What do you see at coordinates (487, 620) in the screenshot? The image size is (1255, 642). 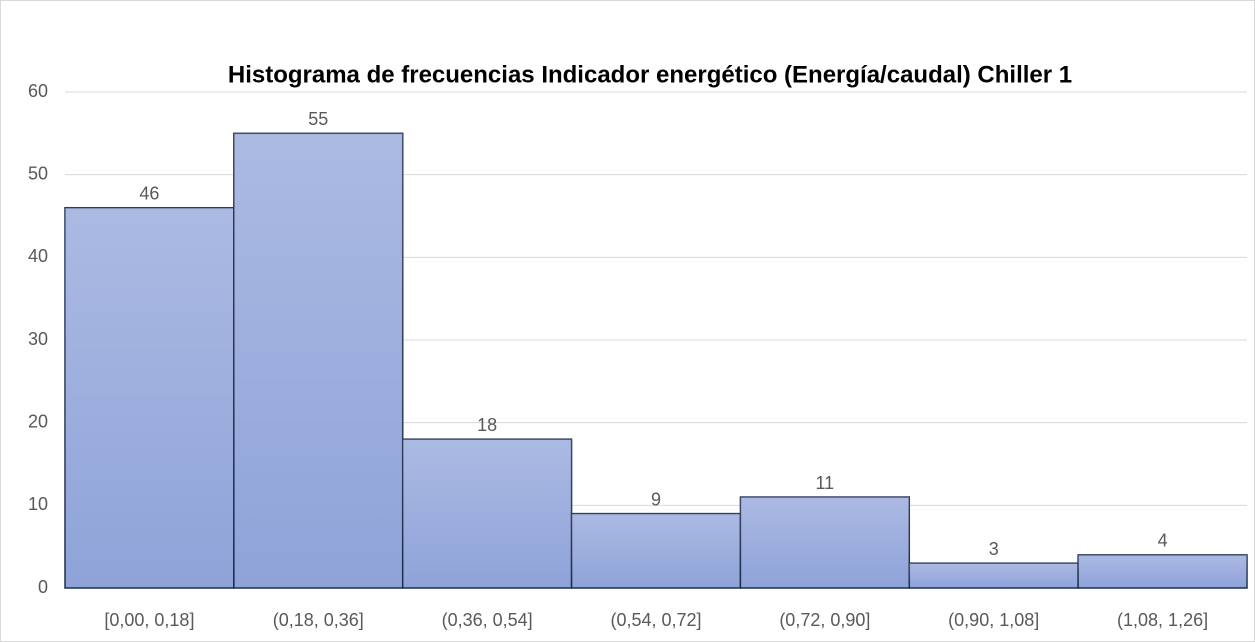 I see `x-tick-label: (0,36, 0,54]` at bounding box center [487, 620].